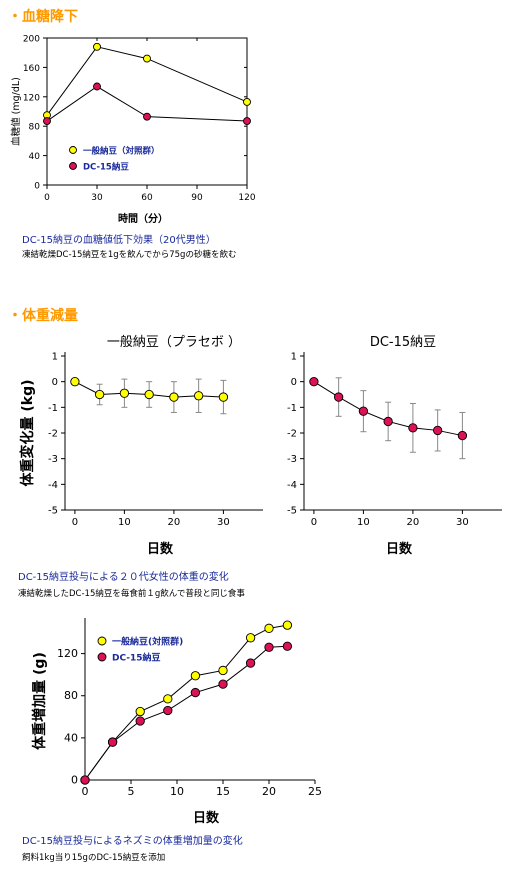  Describe the element at coordinates (74, 780) in the screenshot. I see `rat-y-tick-label: 0` at that location.